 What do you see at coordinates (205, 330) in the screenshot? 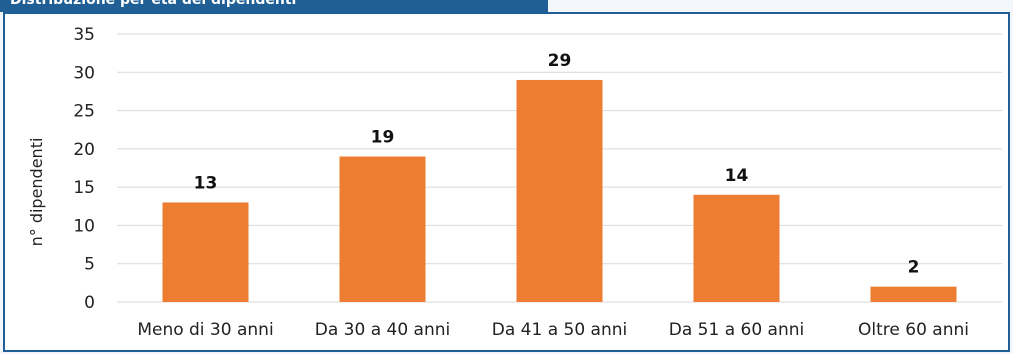
I see `x-category-label-0: Meno di 30 anni` at bounding box center [205, 330].